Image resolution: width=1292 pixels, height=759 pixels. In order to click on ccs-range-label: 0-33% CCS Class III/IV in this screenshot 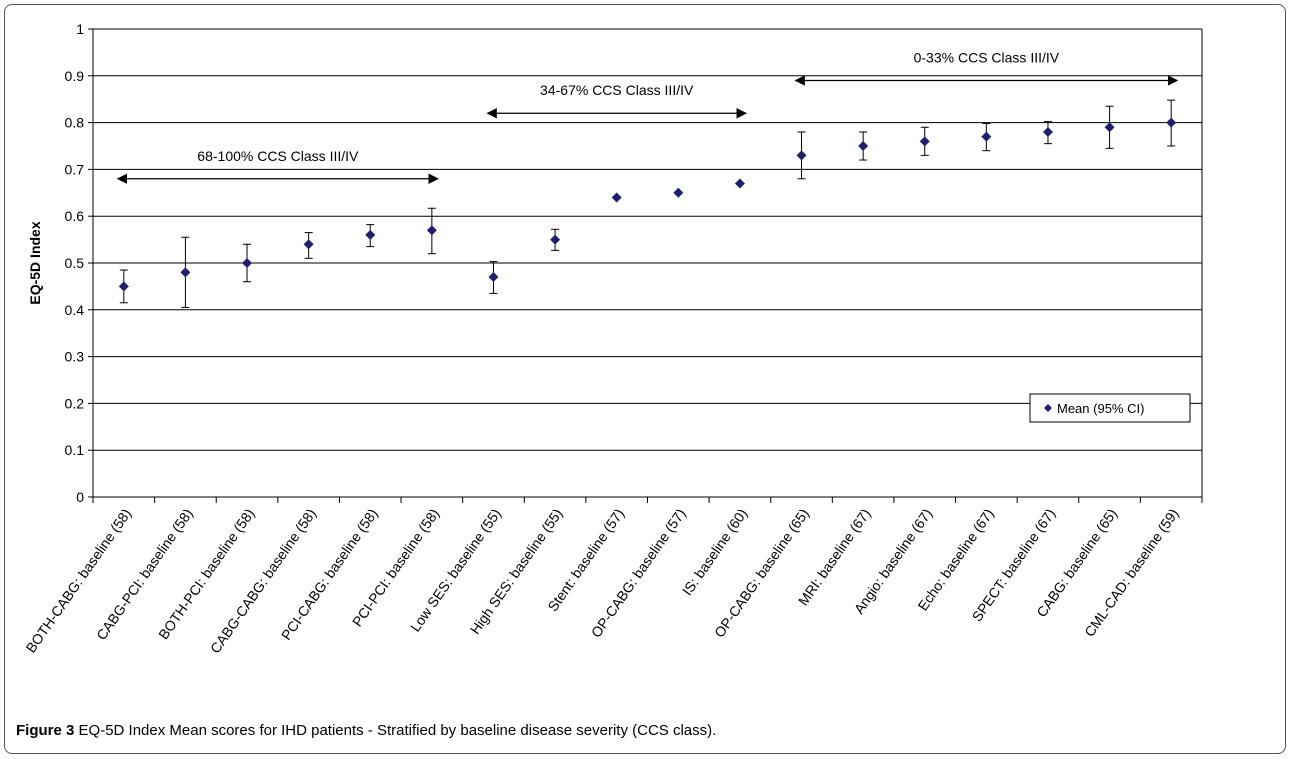, I will do `click(987, 57)`.